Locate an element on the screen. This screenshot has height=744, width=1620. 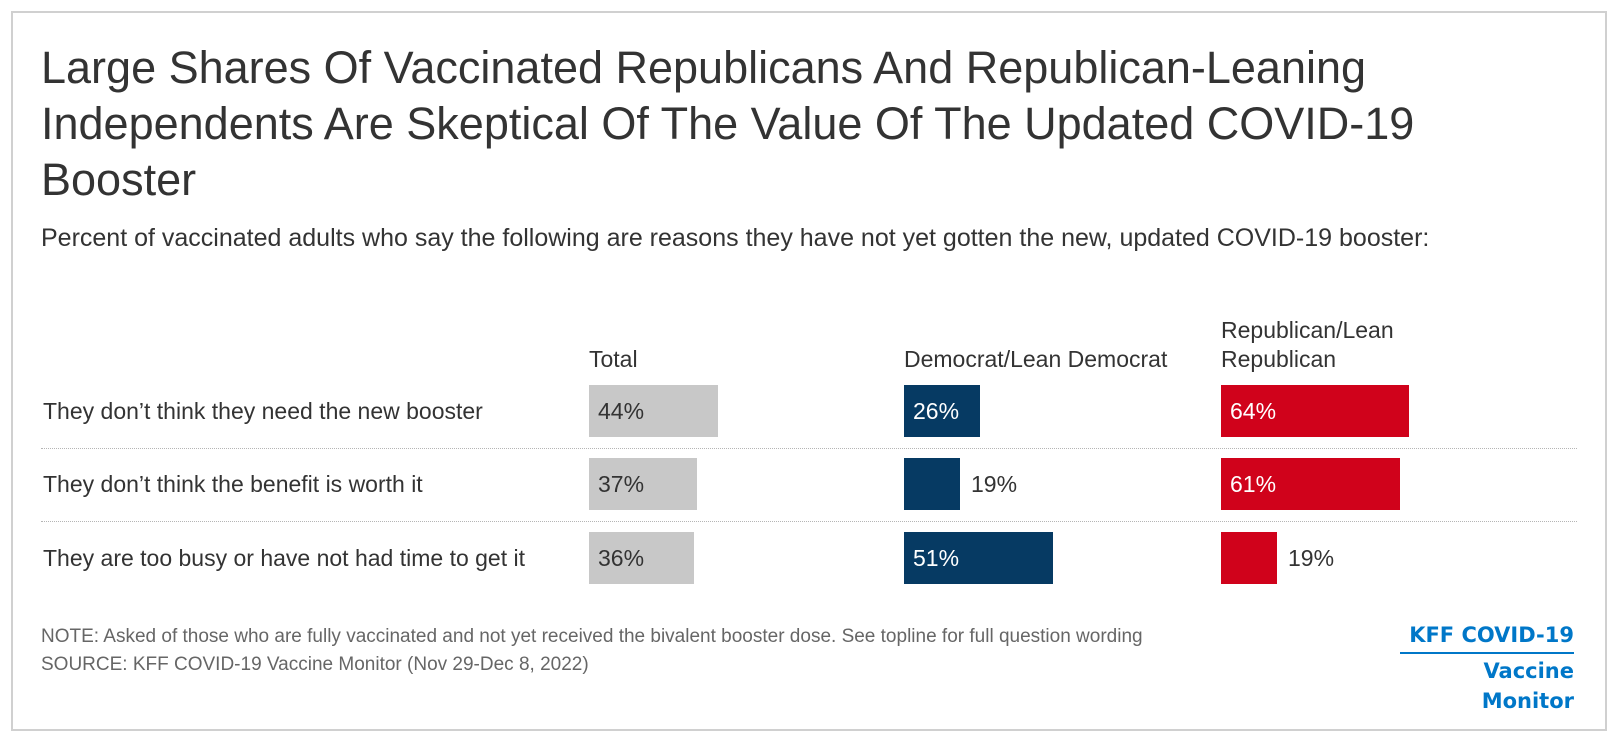
kff-logo: KFF COVID-19 Vaccine Monitor is located at coordinates (1487, 668).